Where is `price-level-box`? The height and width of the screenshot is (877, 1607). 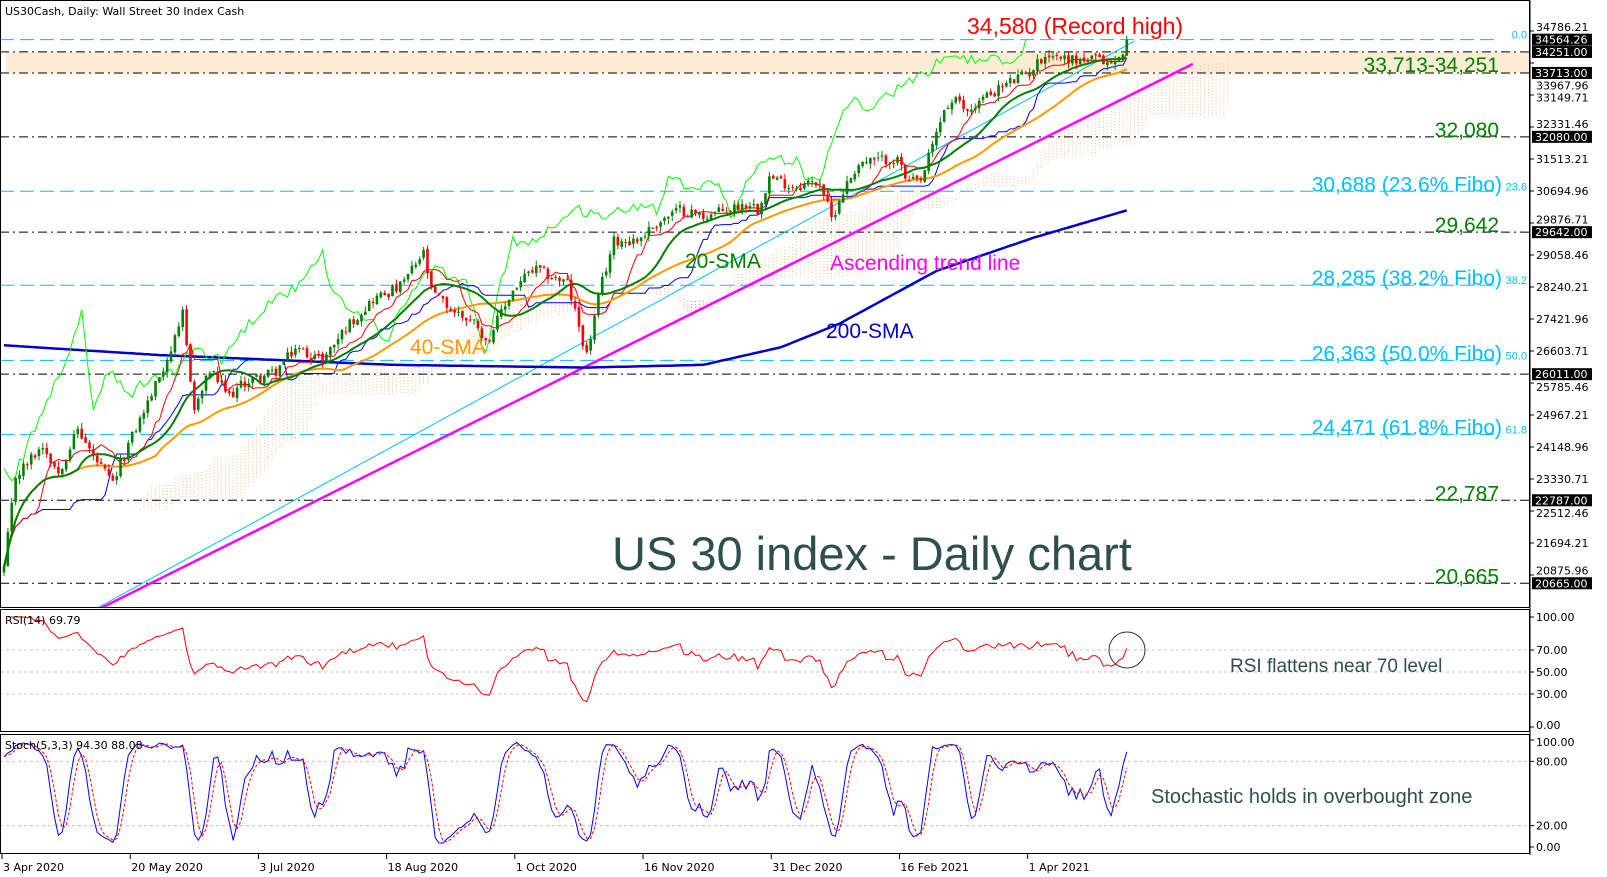 price-level-box is located at coordinates (1562, 374).